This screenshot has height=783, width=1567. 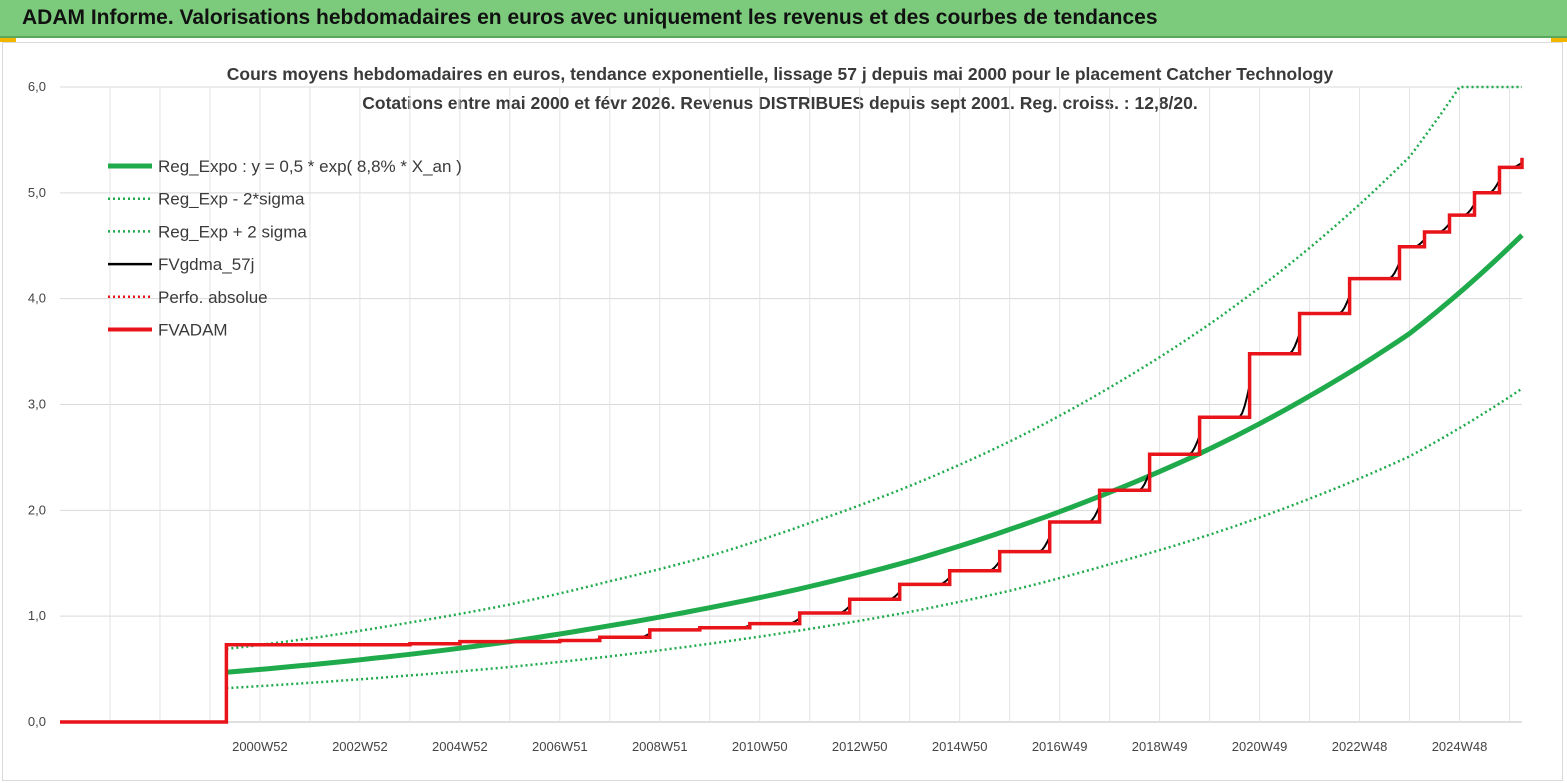 I want to click on legend-label: FVgdma_57j, so click(x=206, y=264).